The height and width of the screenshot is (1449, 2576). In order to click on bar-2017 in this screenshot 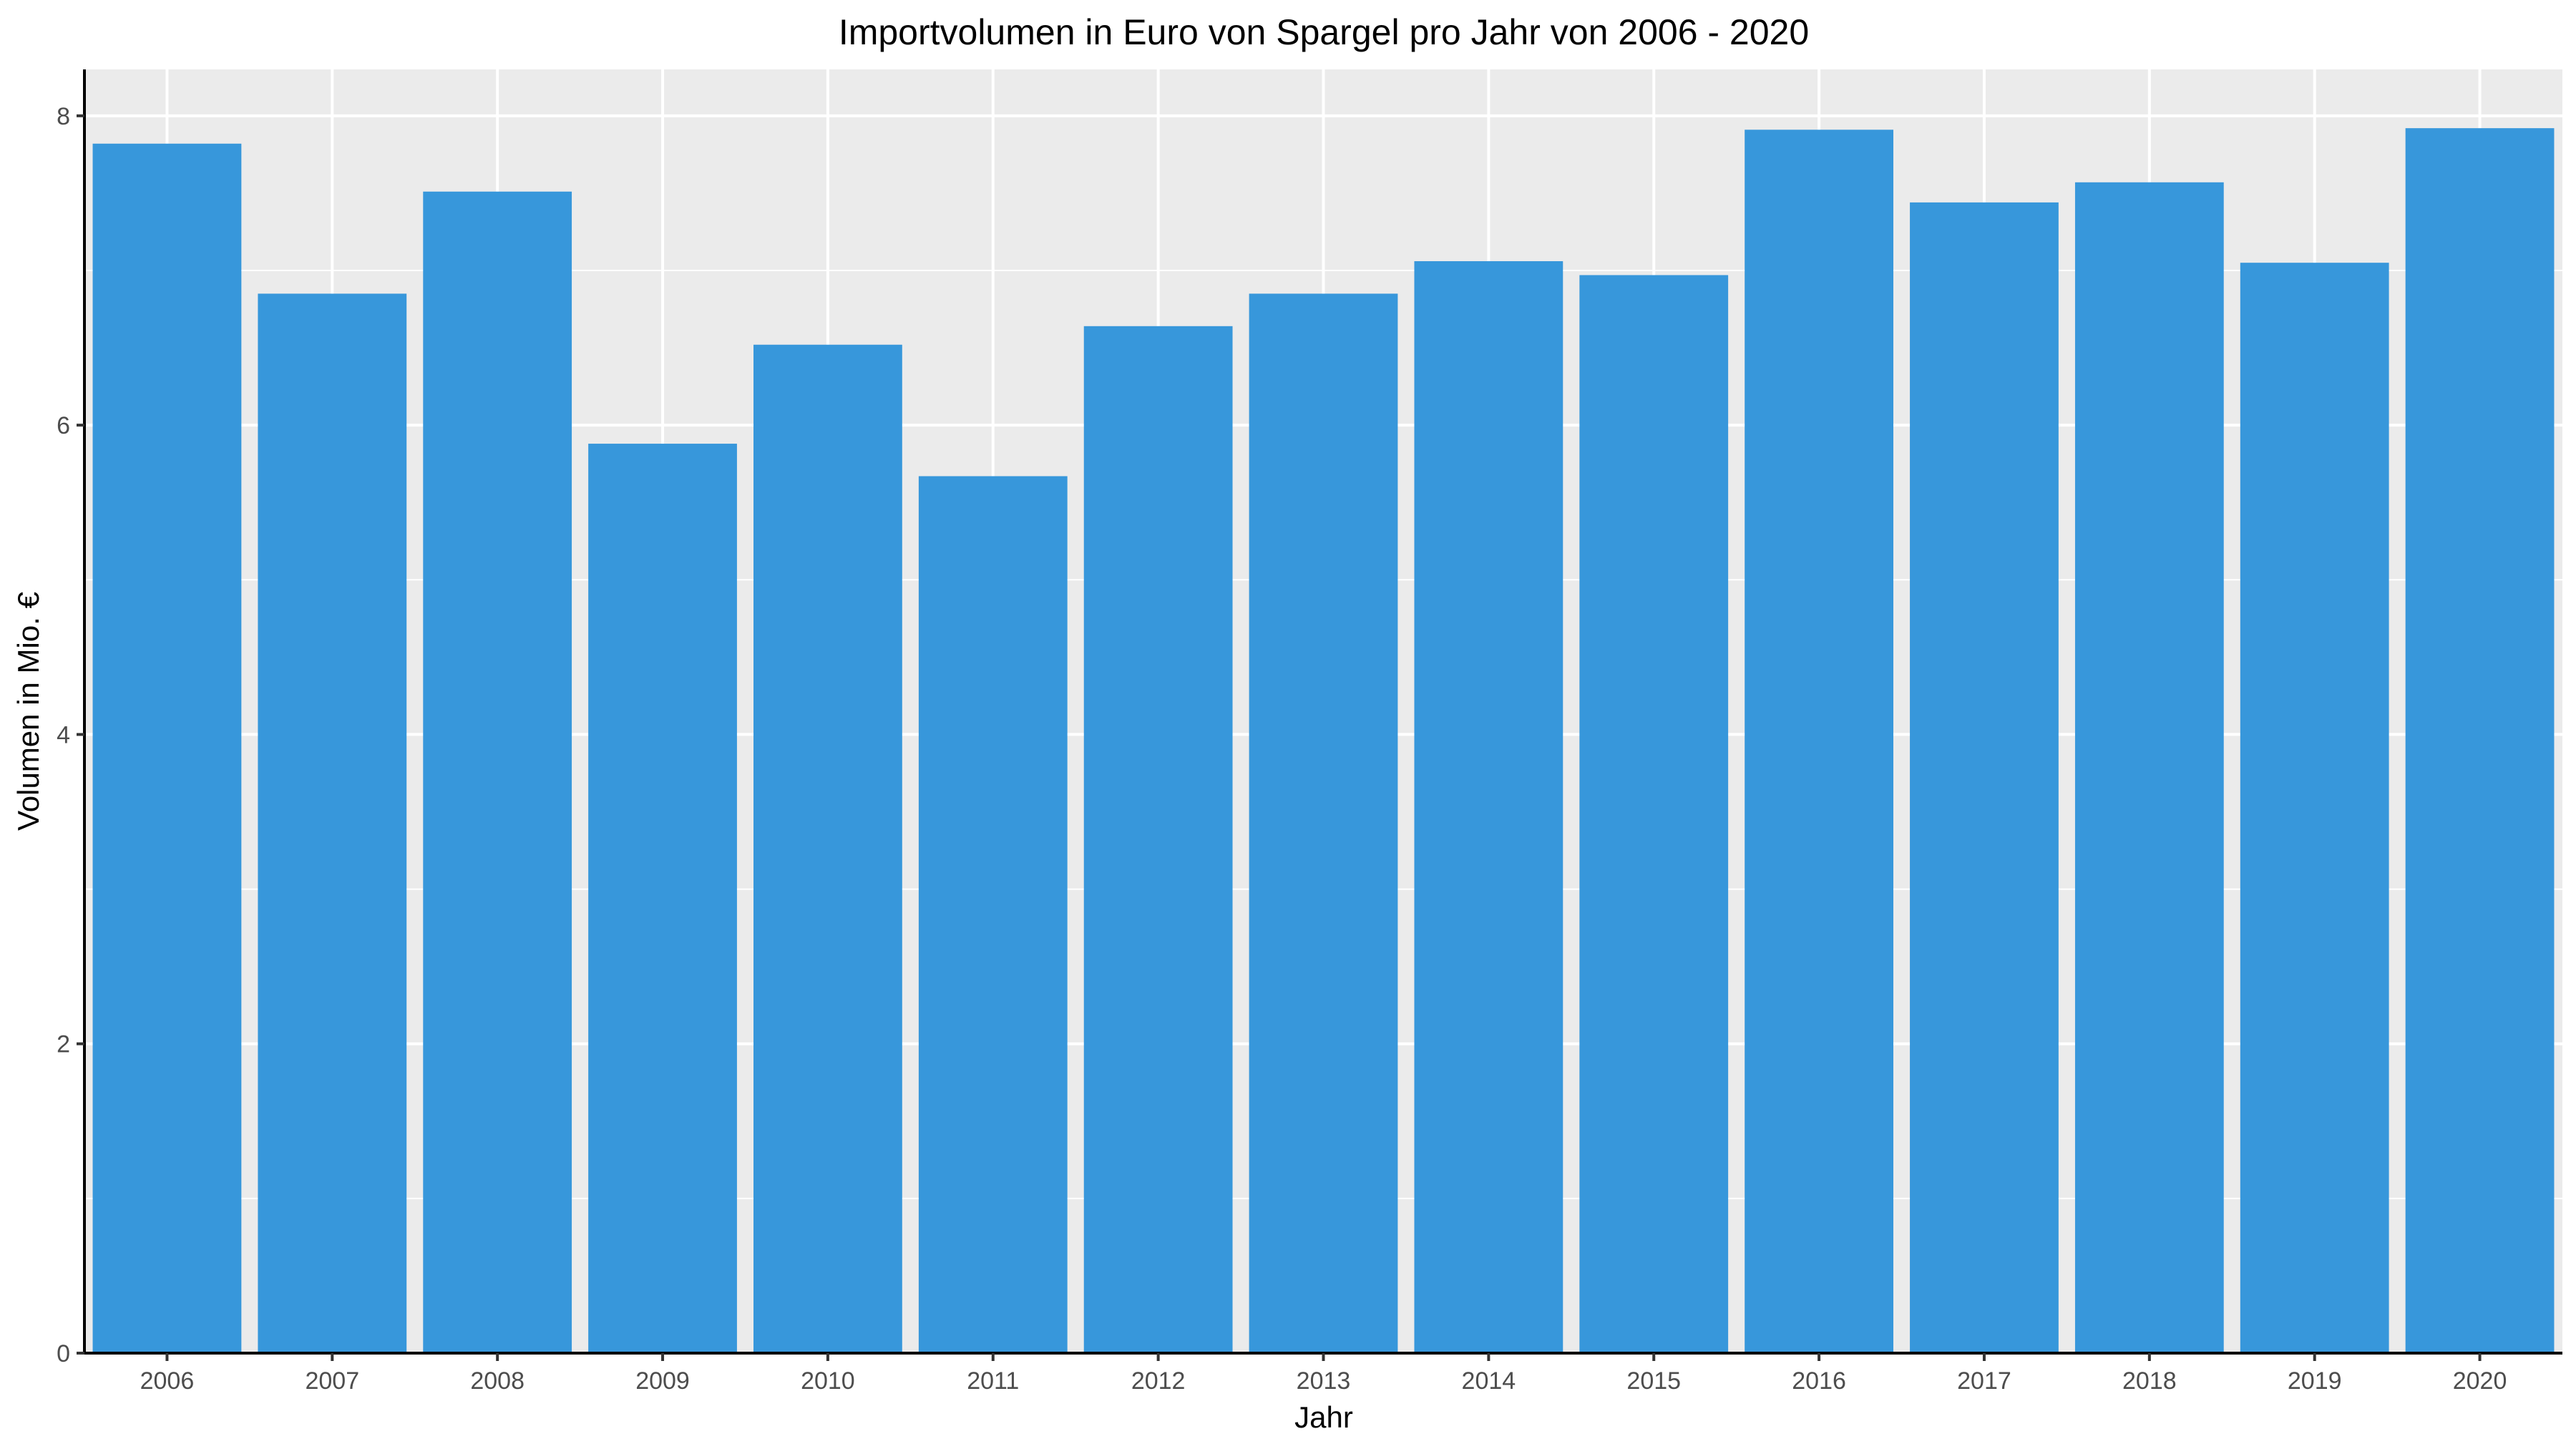, I will do `click(1984, 778)`.